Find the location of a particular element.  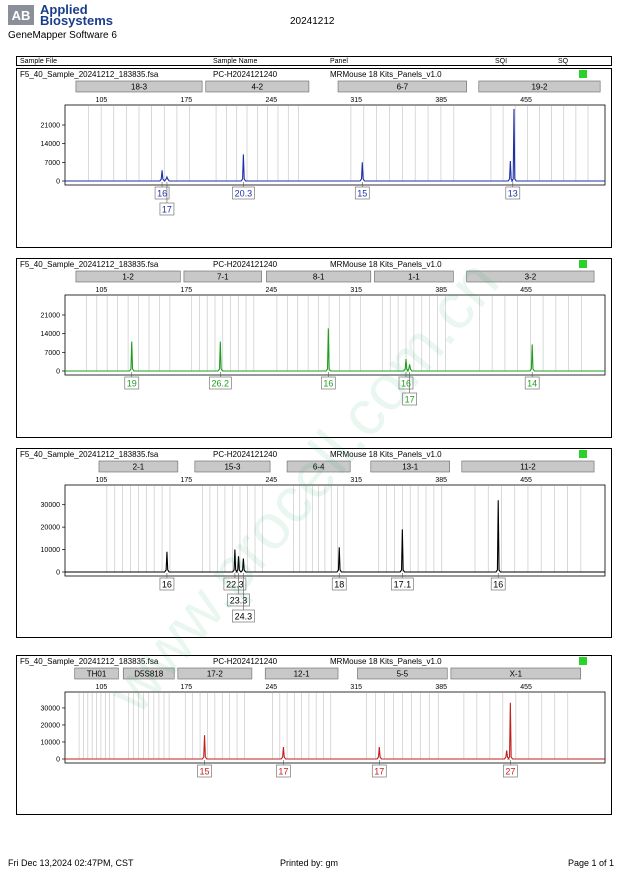

col-sample-file: Sample File is located at coordinates (38, 61).